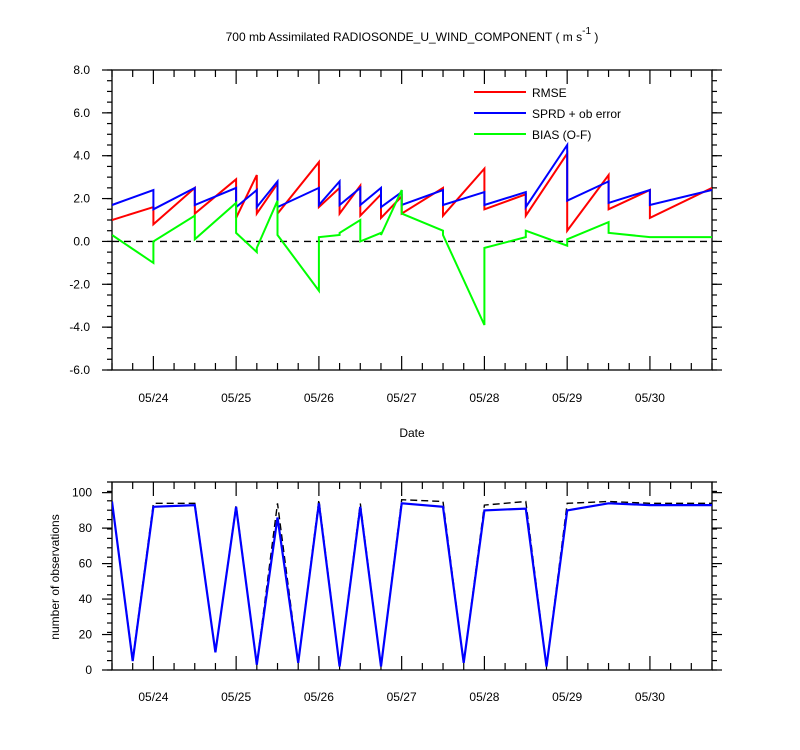 Image resolution: width=800 pixels, height=750 pixels. Describe the element at coordinates (79, 370) in the screenshot. I see `top-y-tick-label: -6.0` at that location.